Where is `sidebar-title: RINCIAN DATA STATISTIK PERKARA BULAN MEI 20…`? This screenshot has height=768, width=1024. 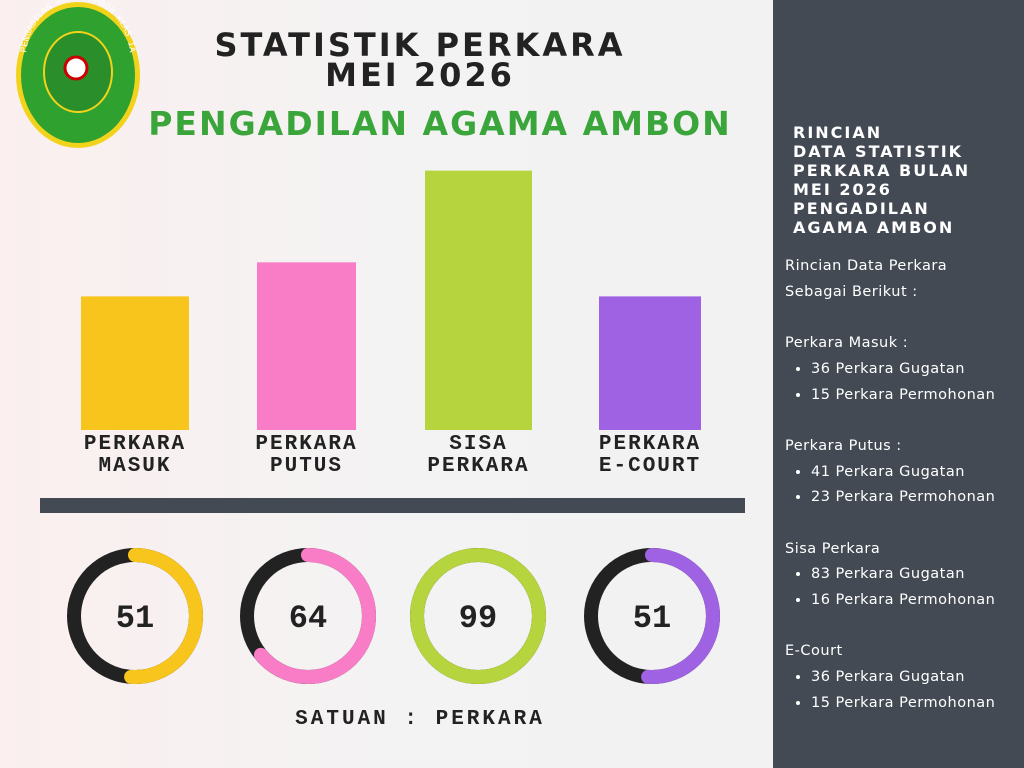
sidebar-title: RINCIAN DATA STATISTIK PERKARA BULAN MEI 20… is located at coordinates (881, 180).